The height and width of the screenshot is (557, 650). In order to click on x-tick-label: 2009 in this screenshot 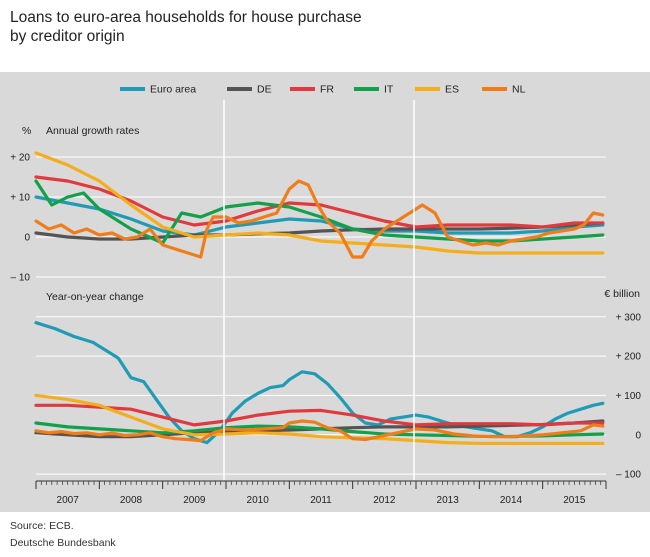, I will do `click(194, 500)`.